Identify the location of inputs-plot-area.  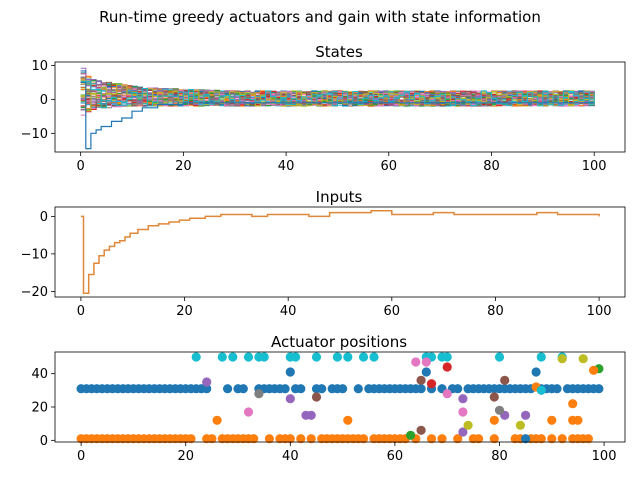
(340, 252).